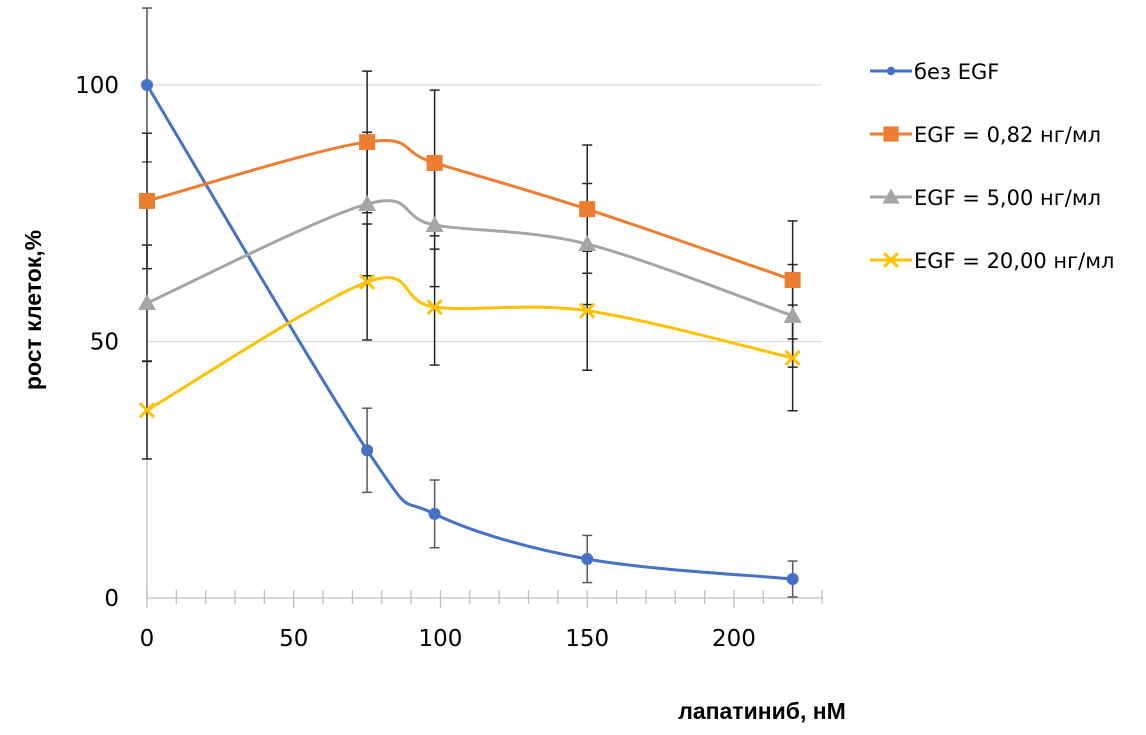  I want to click on legend-item: EGF = 0,82 нг/мл, so click(985, 135).